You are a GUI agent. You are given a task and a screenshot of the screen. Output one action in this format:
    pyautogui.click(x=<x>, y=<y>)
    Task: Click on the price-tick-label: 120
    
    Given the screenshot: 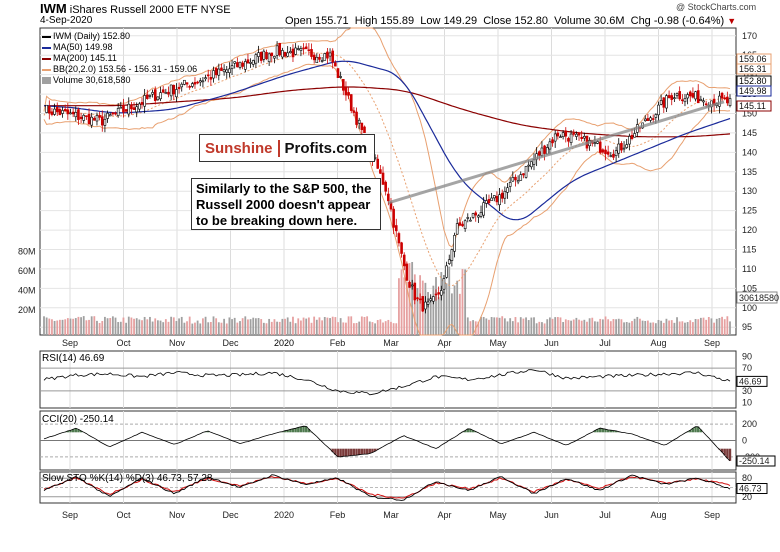 What is the action you would take?
    pyautogui.click(x=749, y=230)
    